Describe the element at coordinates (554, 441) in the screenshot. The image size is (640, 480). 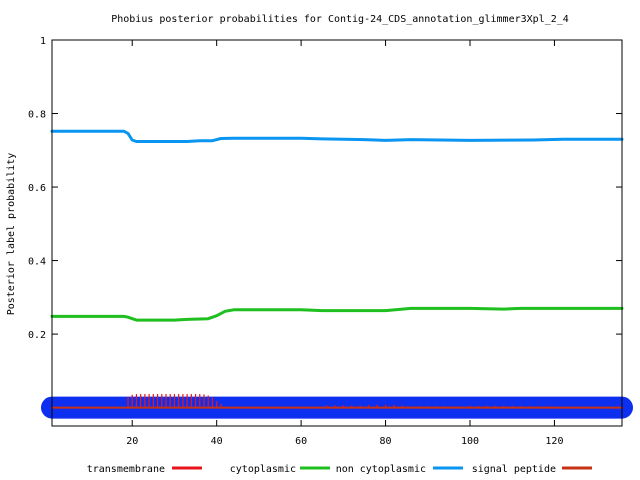
I see `x-tick-label: 120` at that location.